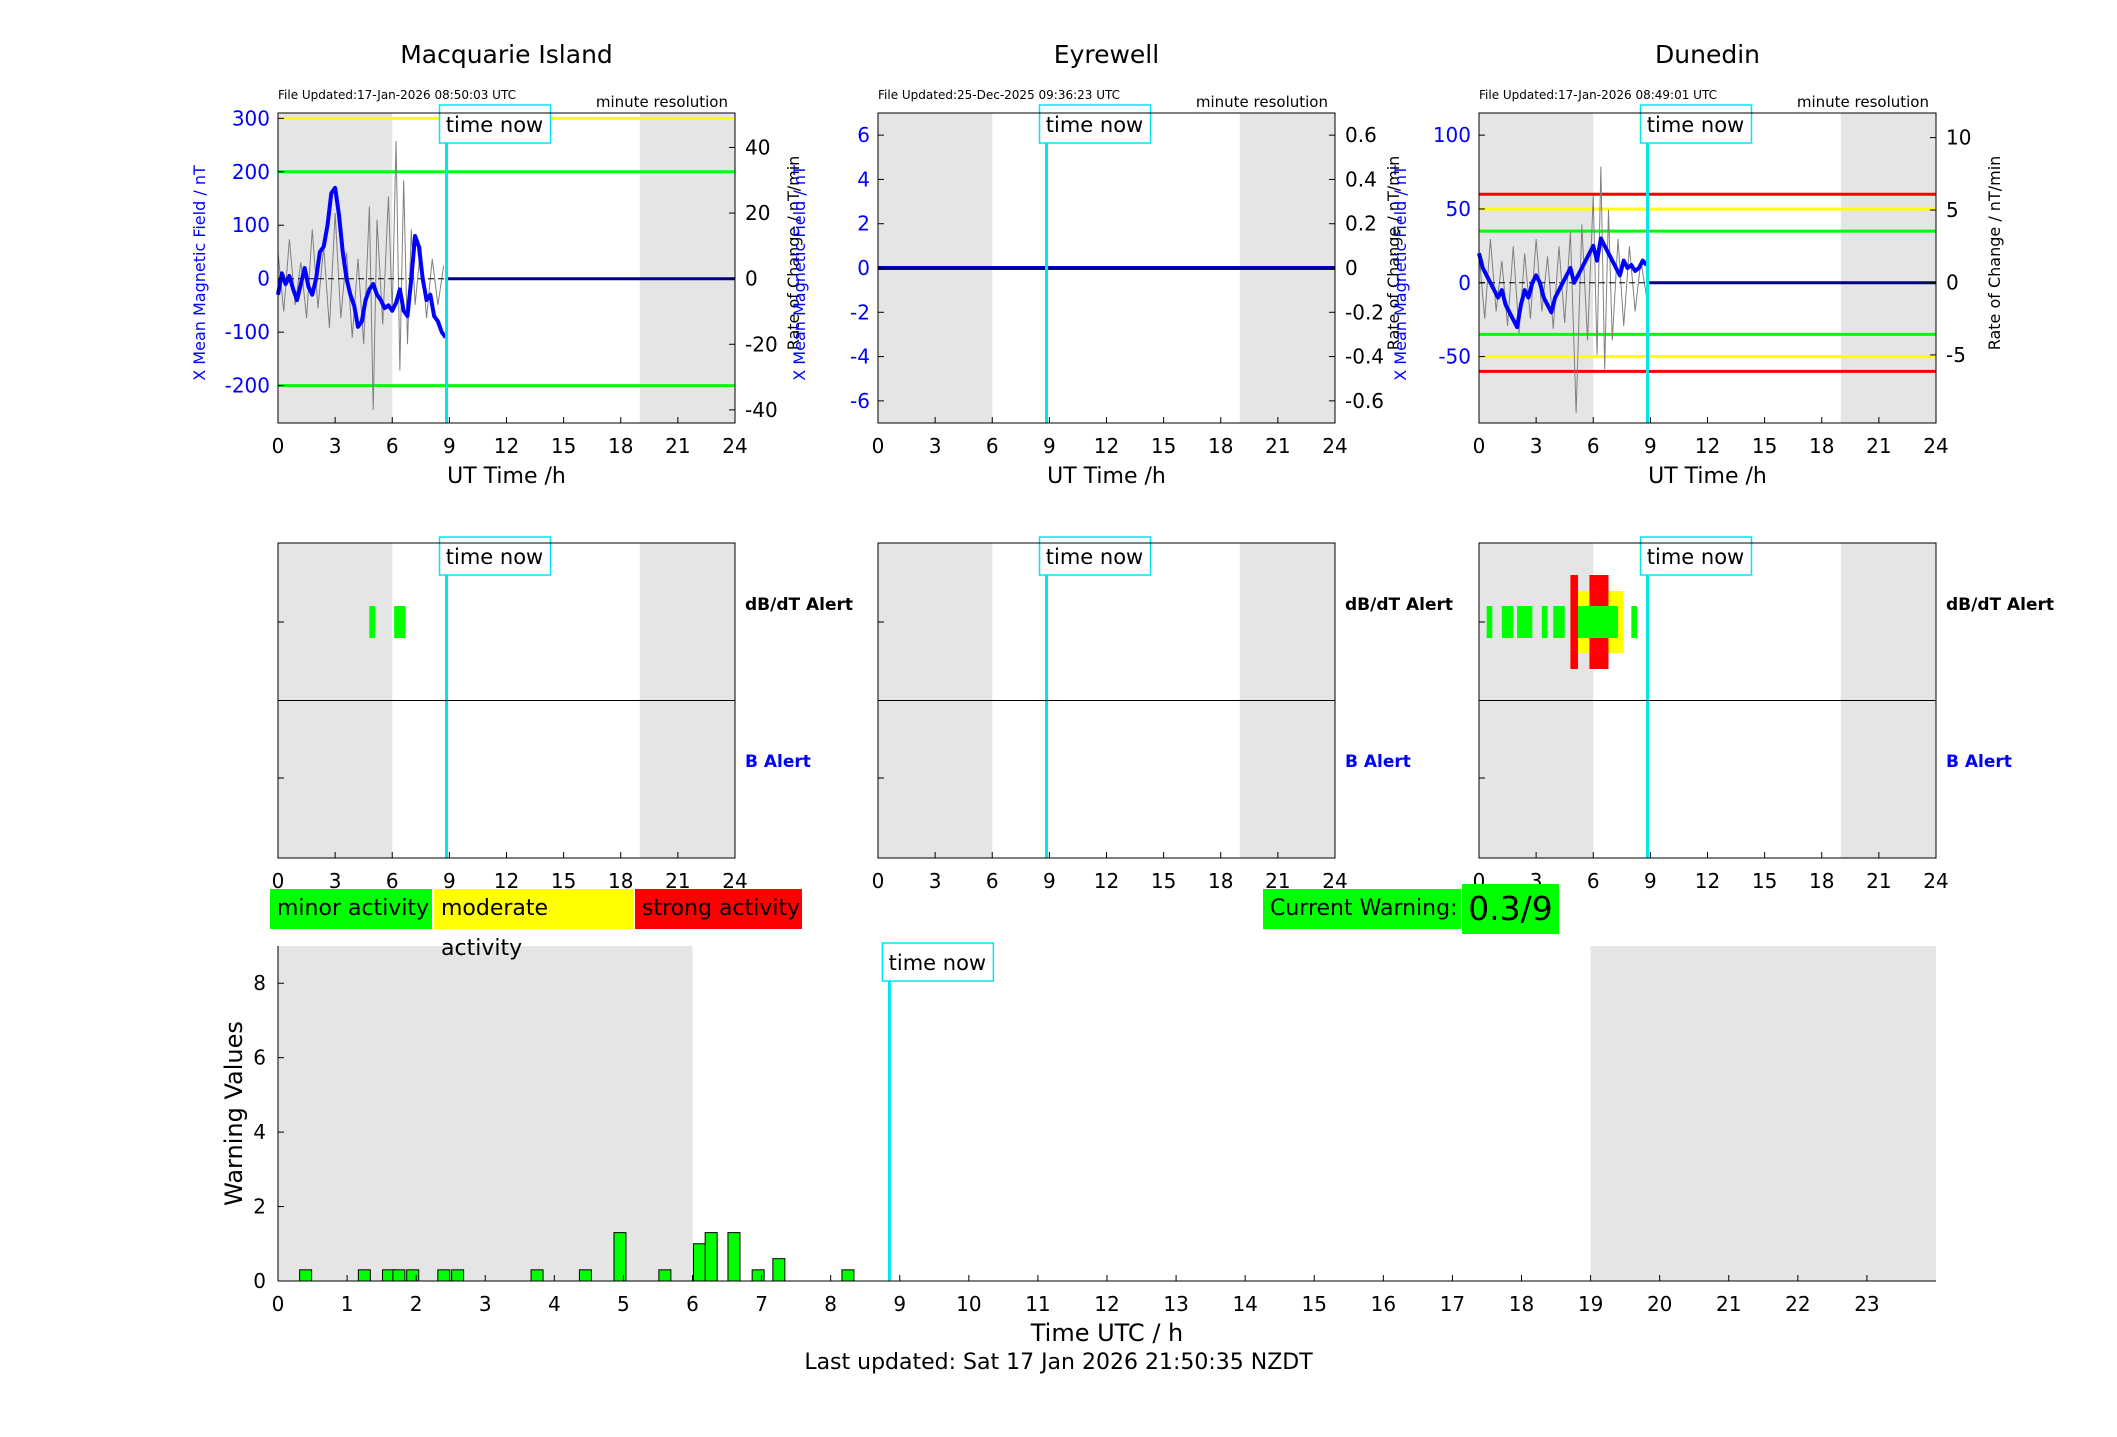 This screenshot has height=1437, width=2117. I want to click on x-tick-label: 17, so click(1452, 1304).